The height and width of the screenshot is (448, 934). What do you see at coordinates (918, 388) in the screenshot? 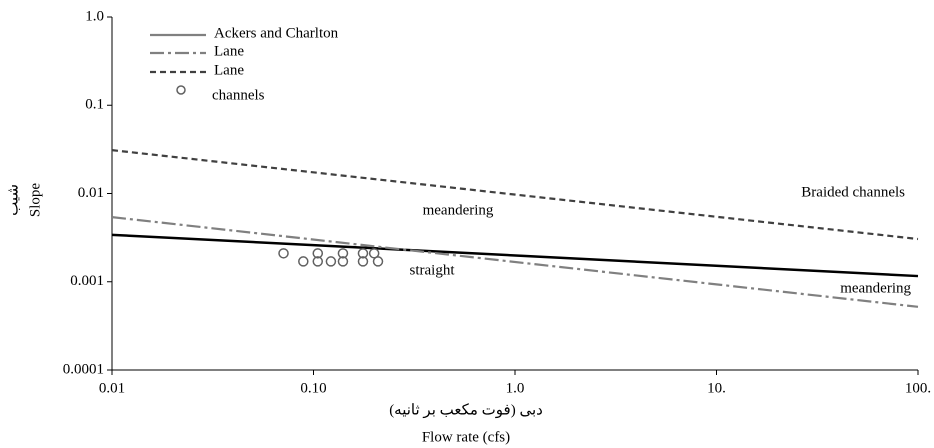
I see `x-tick-label: 100.` at bounding box center [918, 388].